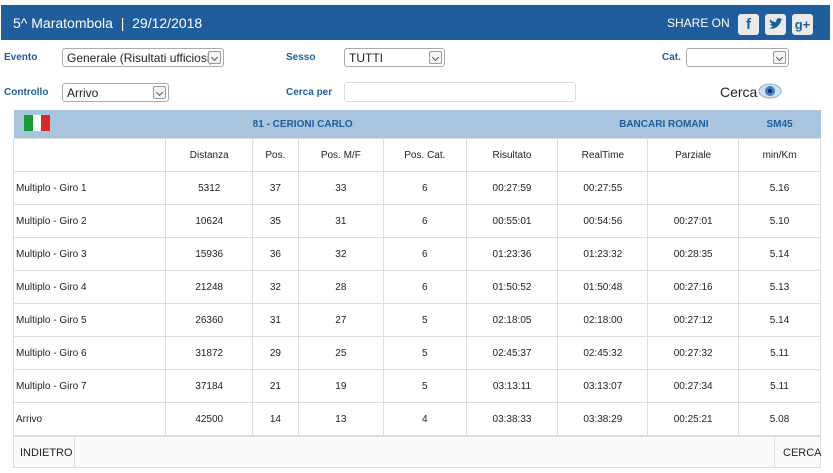  What do you see at coordinates (89, 386) in the screenshot?
I see `data-row-cell: Multiplo - Giro 7` at bounding box center [89, 386].